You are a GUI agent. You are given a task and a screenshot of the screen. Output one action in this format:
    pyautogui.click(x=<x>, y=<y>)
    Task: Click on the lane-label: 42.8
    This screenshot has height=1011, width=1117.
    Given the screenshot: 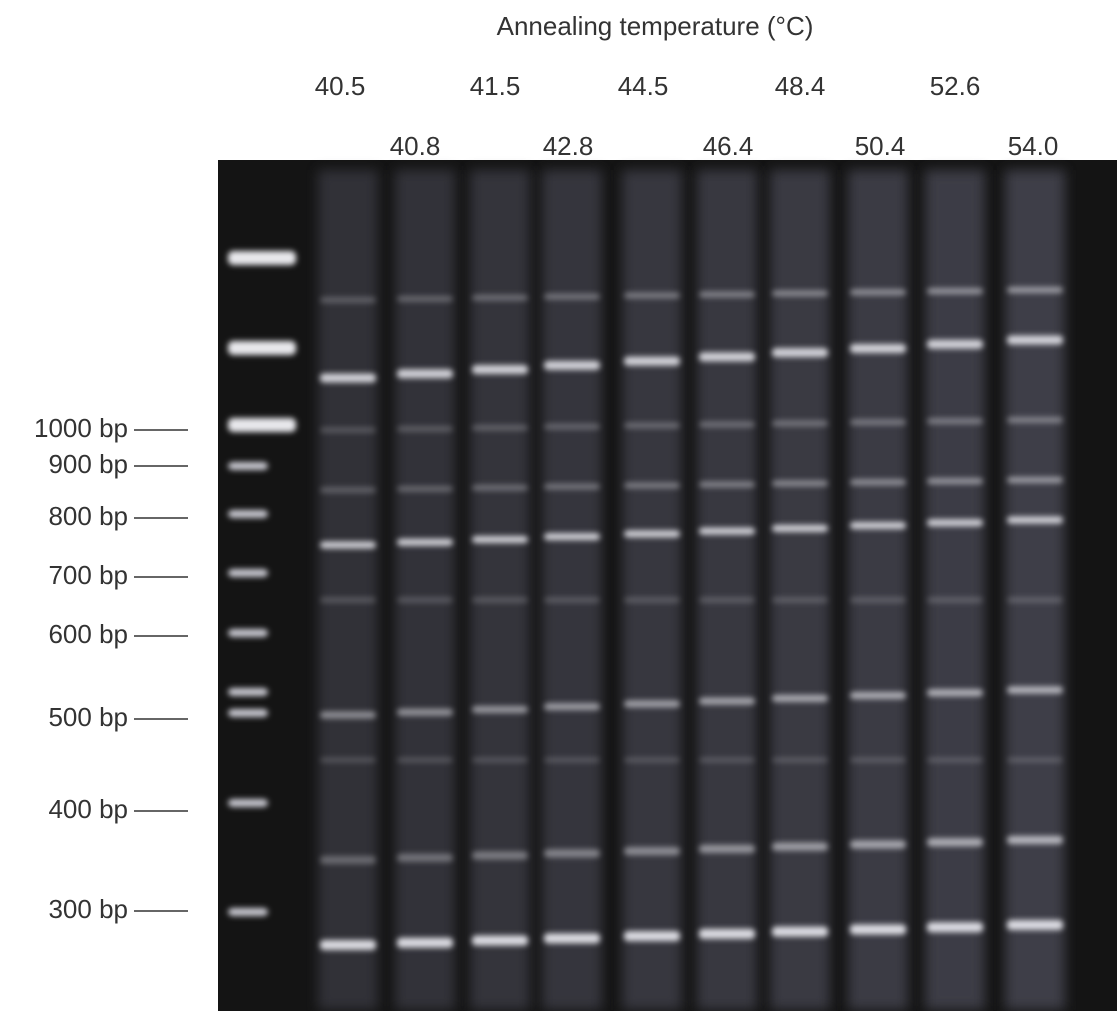 What is the action you would take?
    pyautogui.click(x=568, y=146)
    